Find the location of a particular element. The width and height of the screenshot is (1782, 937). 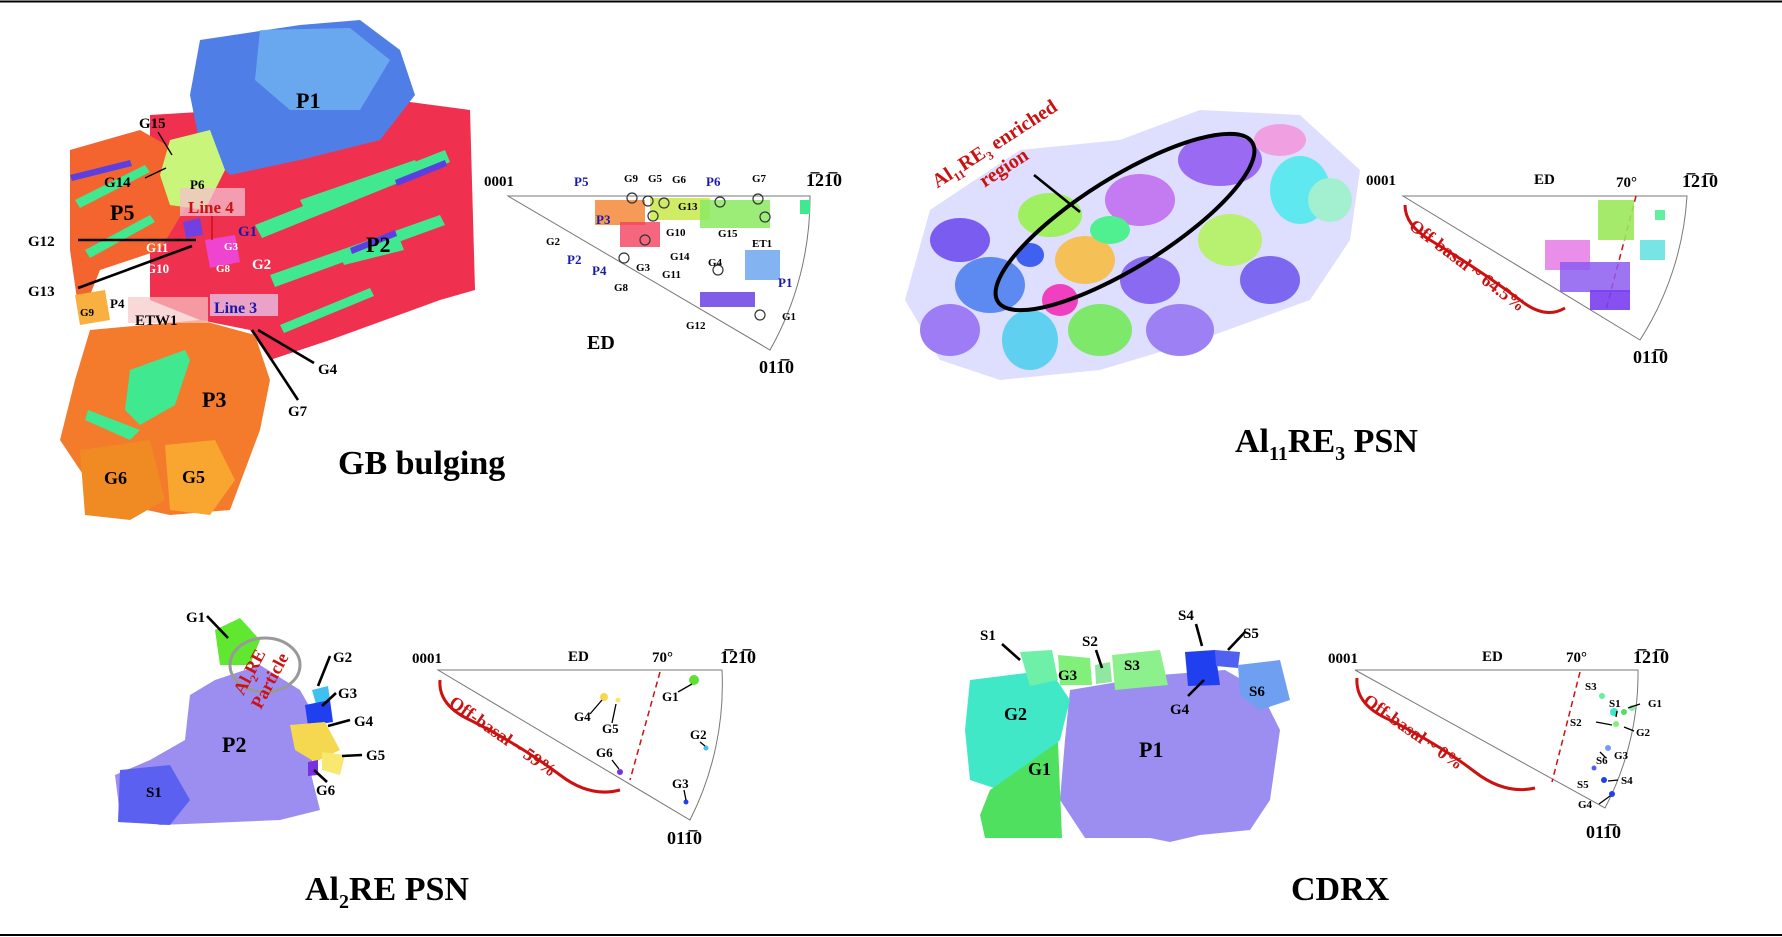

al2-pf-label-g2: G2 is located at coordinates (698, 734).